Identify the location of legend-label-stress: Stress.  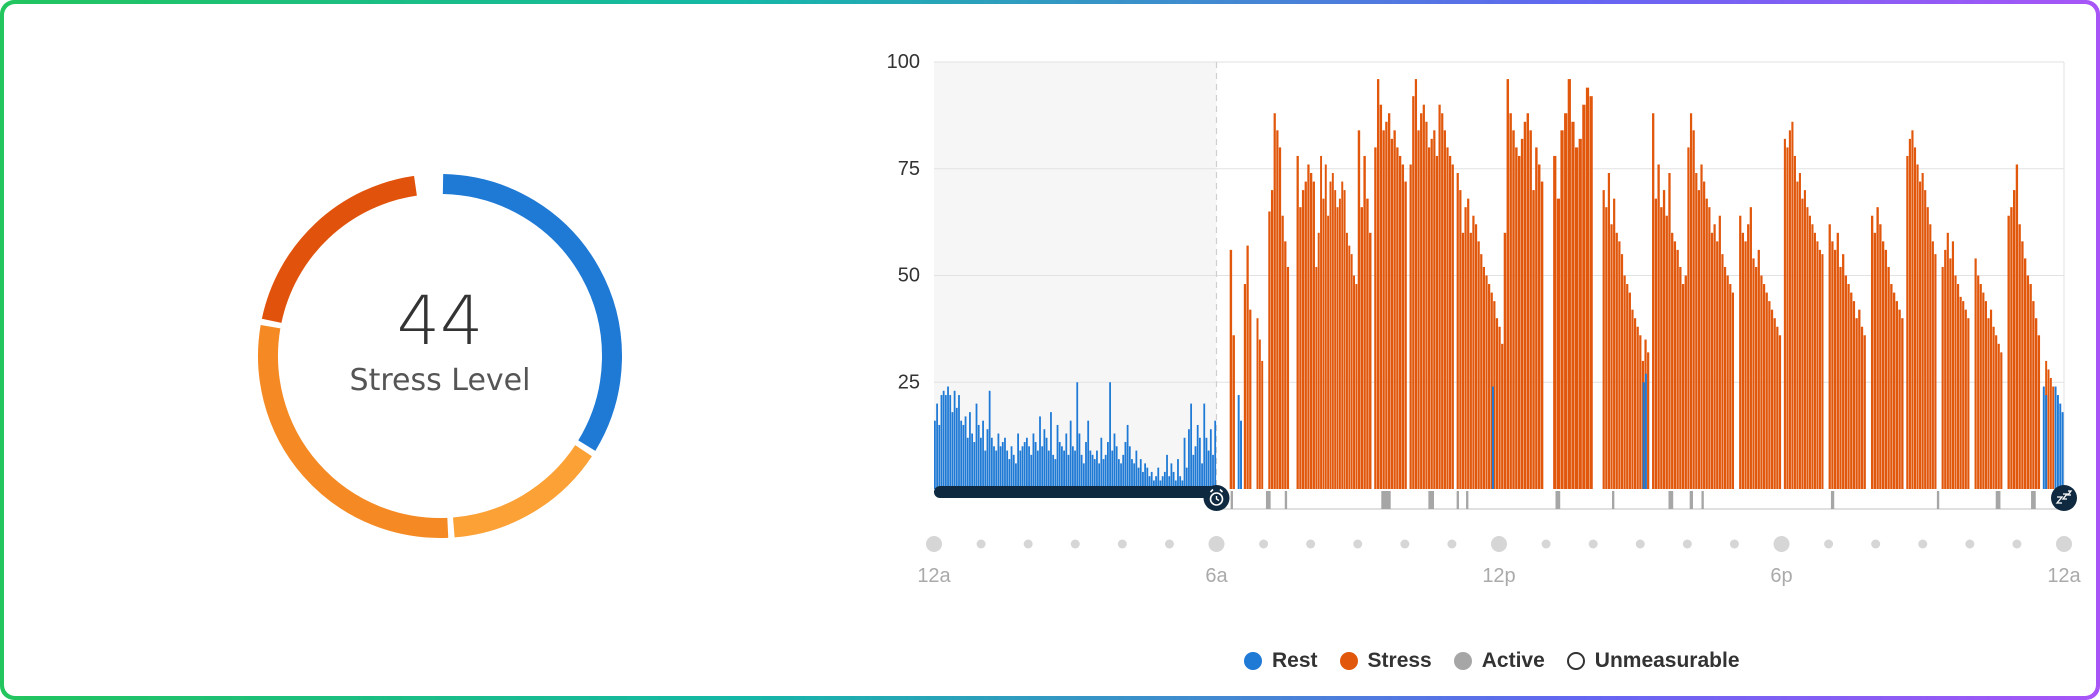
(1399, 660).